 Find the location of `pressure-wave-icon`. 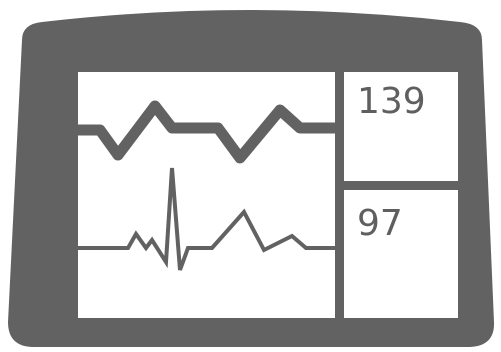

pressure-wave-icon is located at coordinates (208, 132).